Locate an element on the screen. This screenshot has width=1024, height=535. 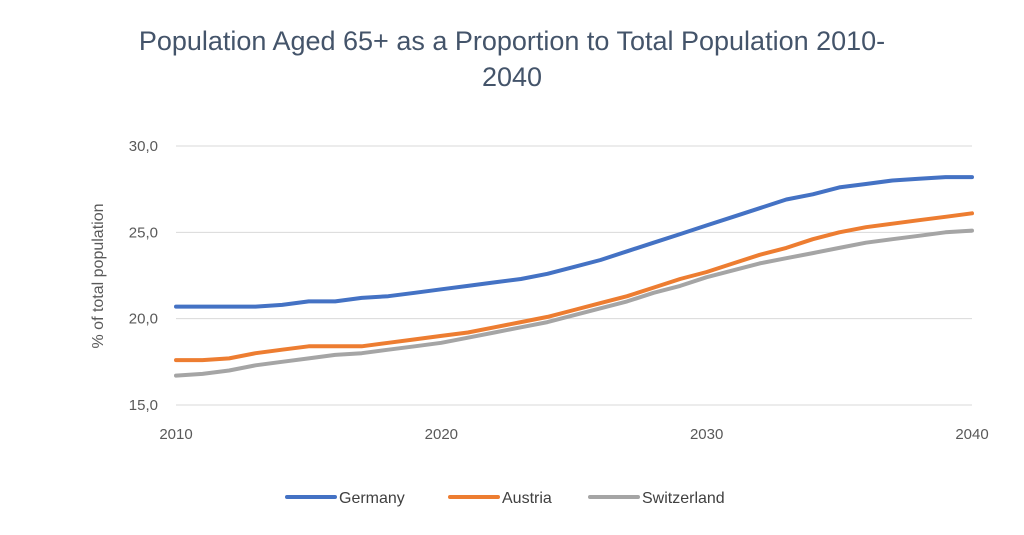
y-tick-label: 15,0 is located at coordinates (143, 405).